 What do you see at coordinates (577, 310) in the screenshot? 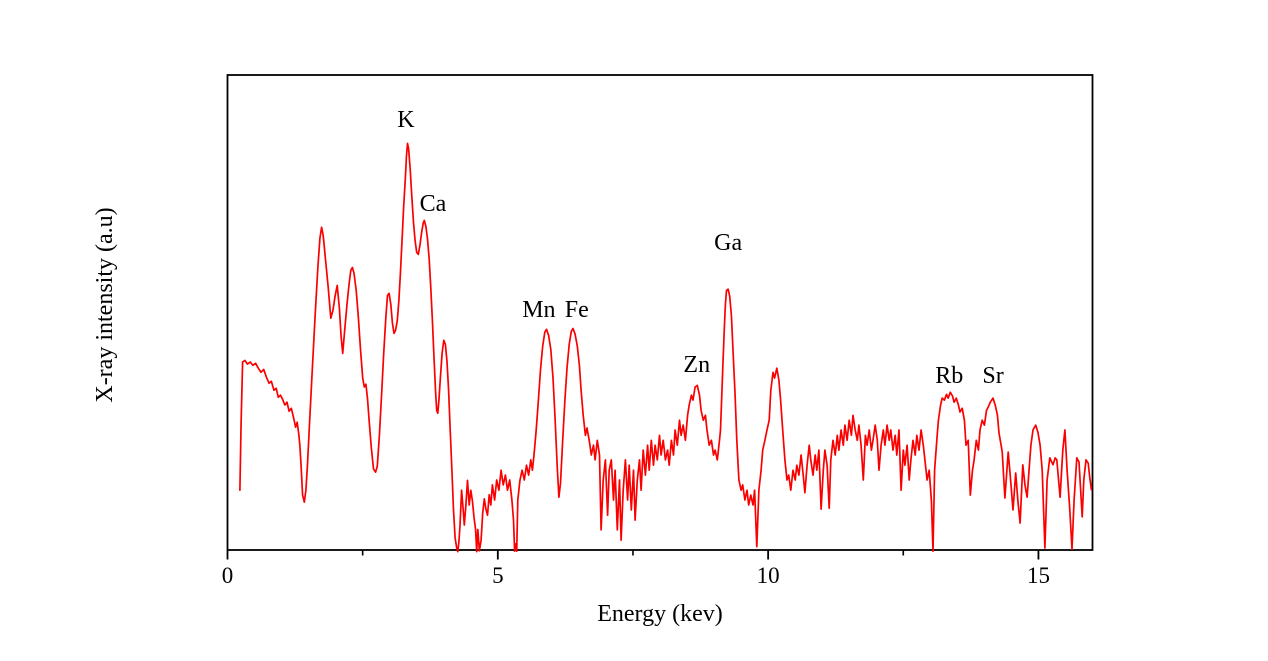
I see `peak-label-fe: Fe` at bounding box center [577, 310].